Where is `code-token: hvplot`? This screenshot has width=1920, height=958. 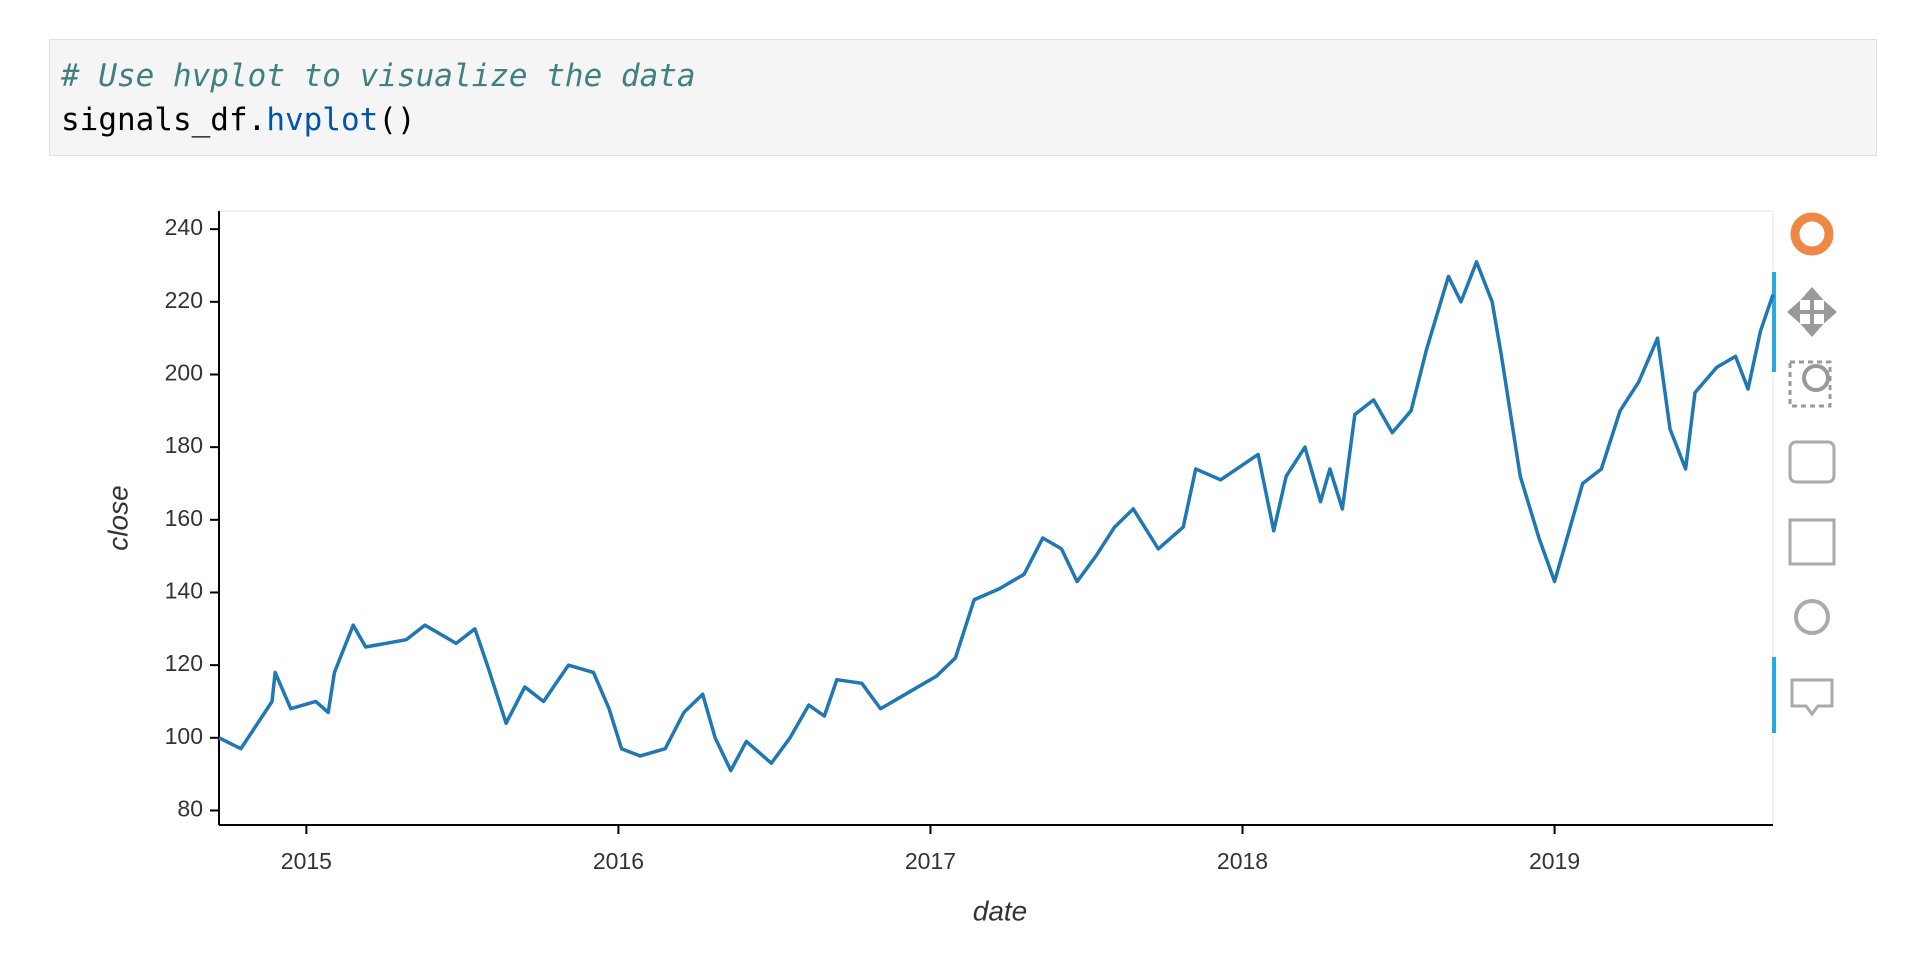 code-token: hvplot is located at coordinates (322, 120).